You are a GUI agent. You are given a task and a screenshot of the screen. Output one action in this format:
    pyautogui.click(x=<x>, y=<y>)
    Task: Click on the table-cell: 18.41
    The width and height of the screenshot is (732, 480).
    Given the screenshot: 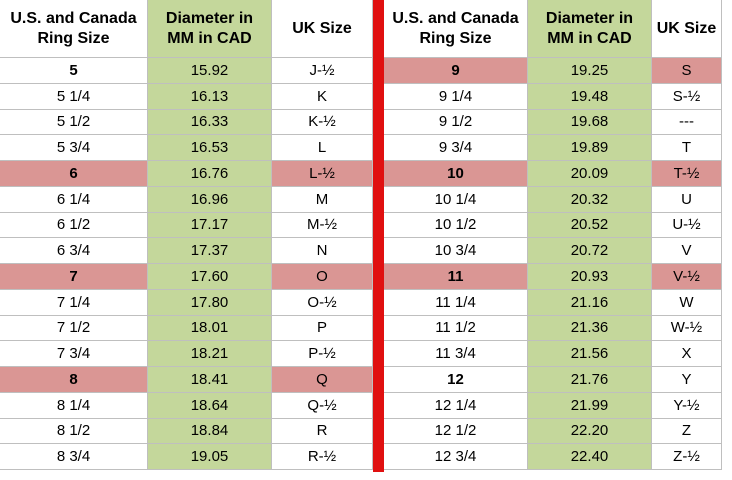 What is the action you would take?
    pyautogui.click(x=210, y=380)
    